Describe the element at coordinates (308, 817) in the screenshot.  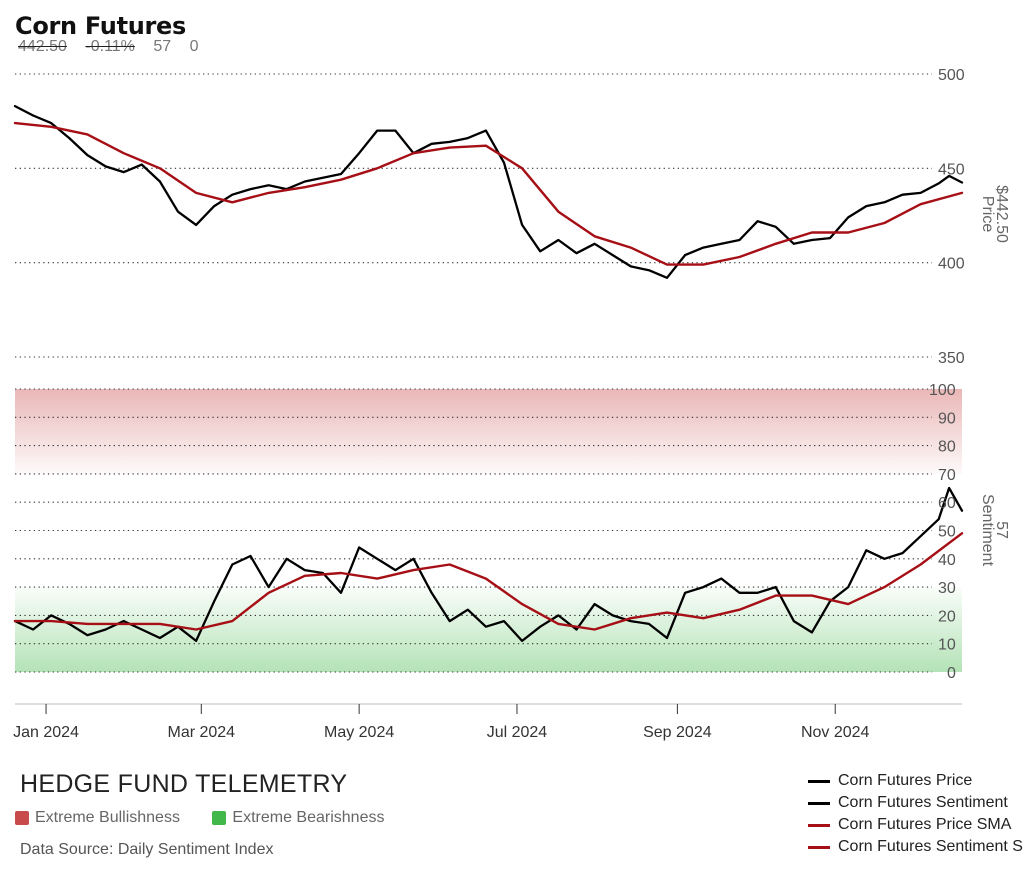
I see `zone-bear-label: Extreme Bearishness` at that location.